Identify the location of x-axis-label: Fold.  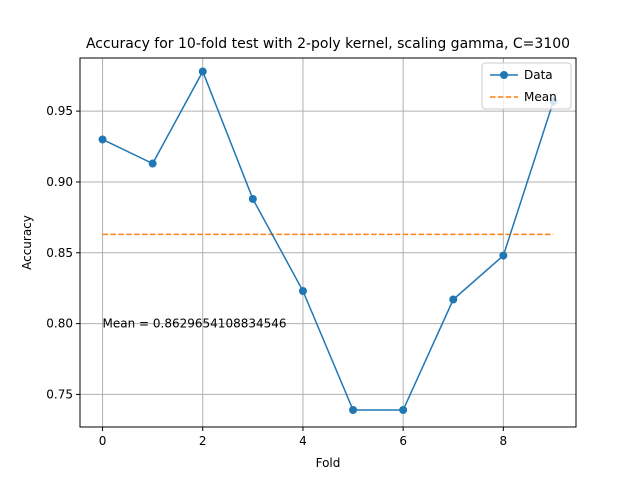
(328, 463).